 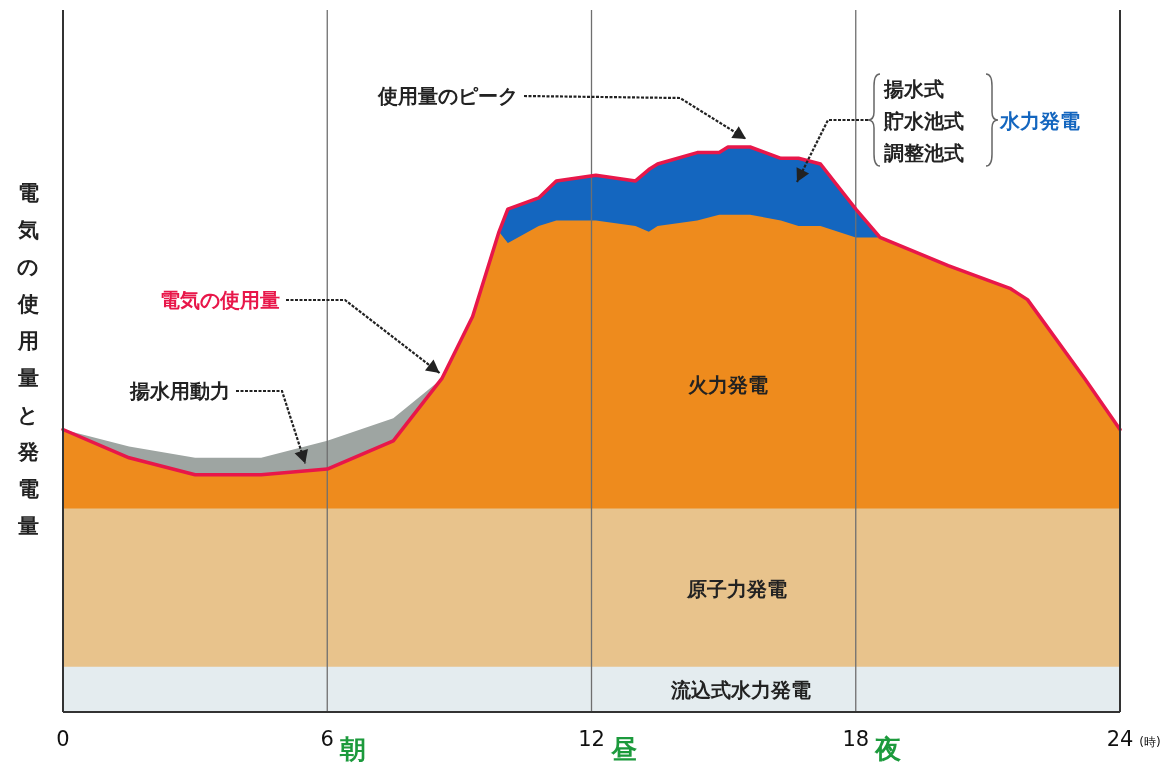 What do you see at coordinates (447, 96) in the screenshot?
I see `annotation: 使用量のピーク` at bounding box center [447, 96].